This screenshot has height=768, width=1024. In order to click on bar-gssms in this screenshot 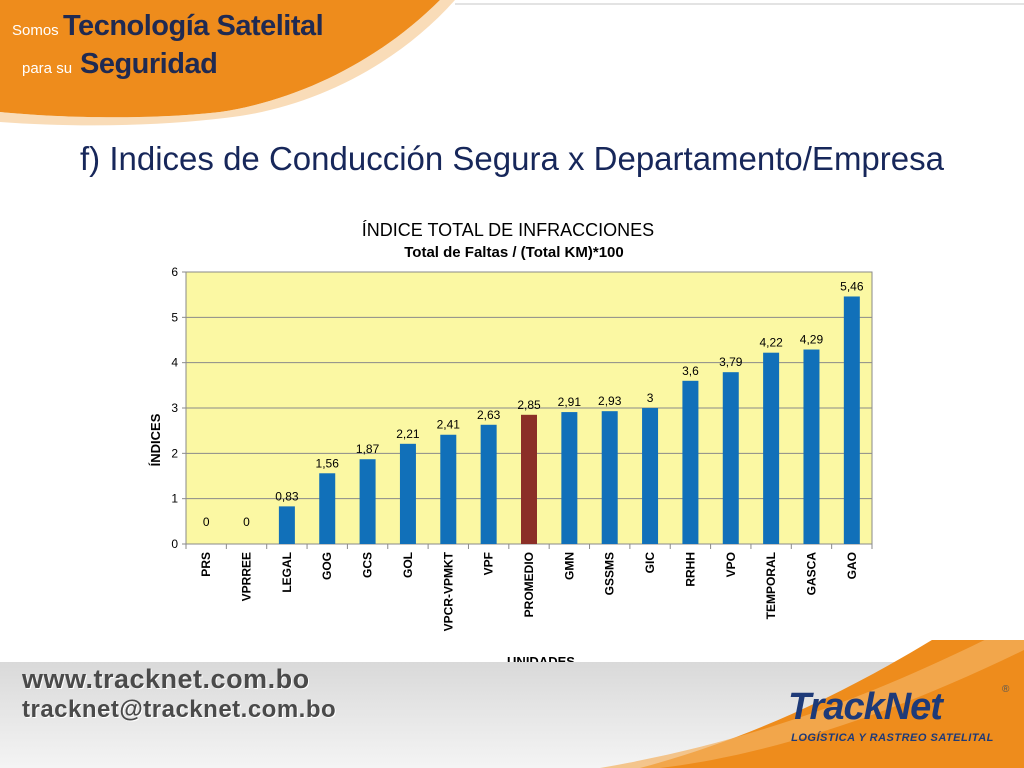, I will do `click(609, 477)`.